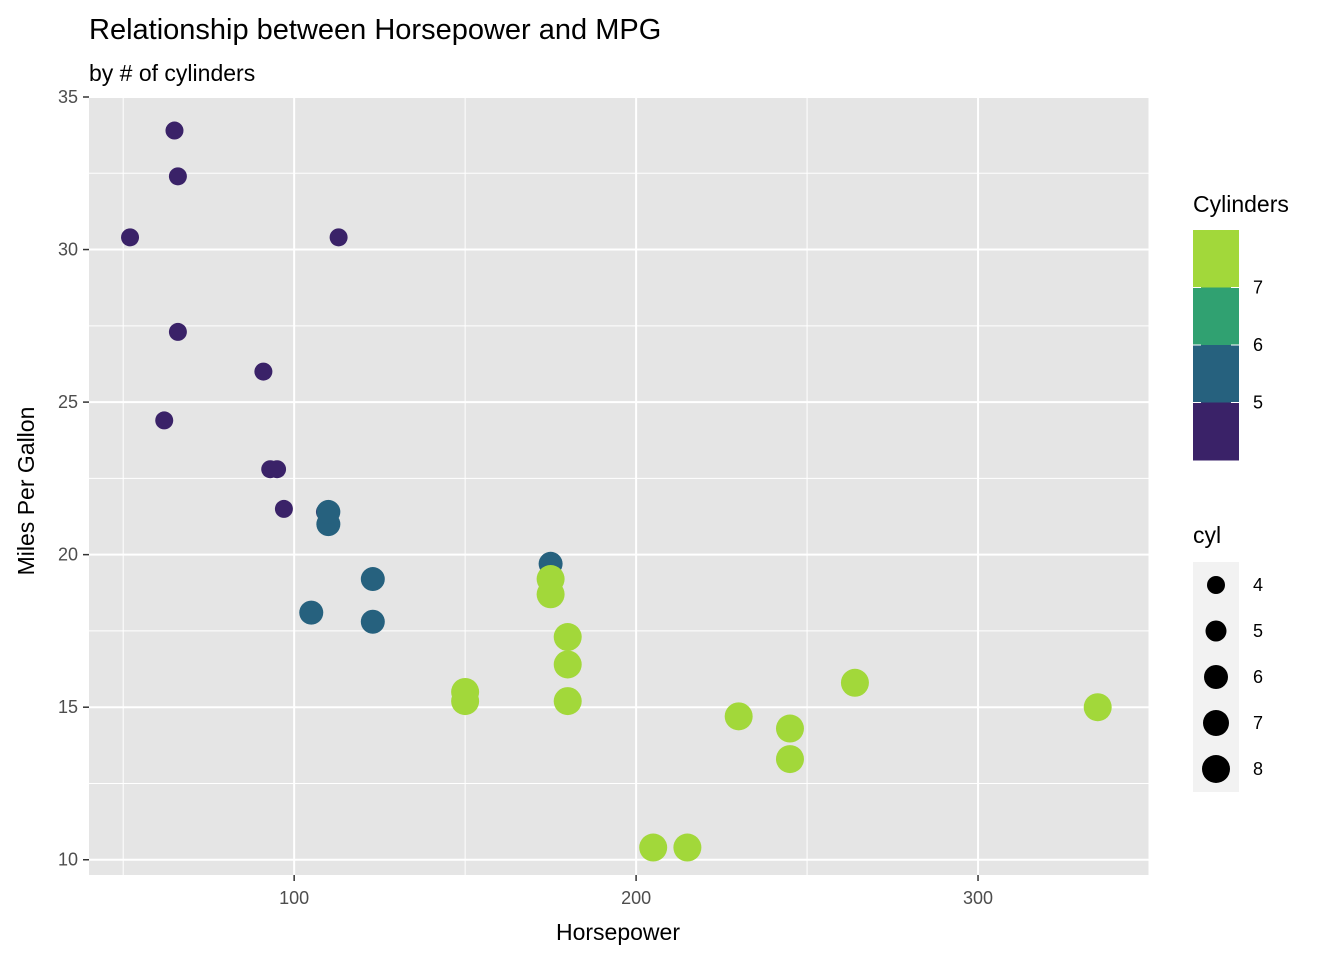 Image resolution: width=1344 pixels, height=960 pixels. What do you see at coordinates (294, 898) in the screenshot?
I see `x-tick-label: 100` at bounding box center [294, 898].